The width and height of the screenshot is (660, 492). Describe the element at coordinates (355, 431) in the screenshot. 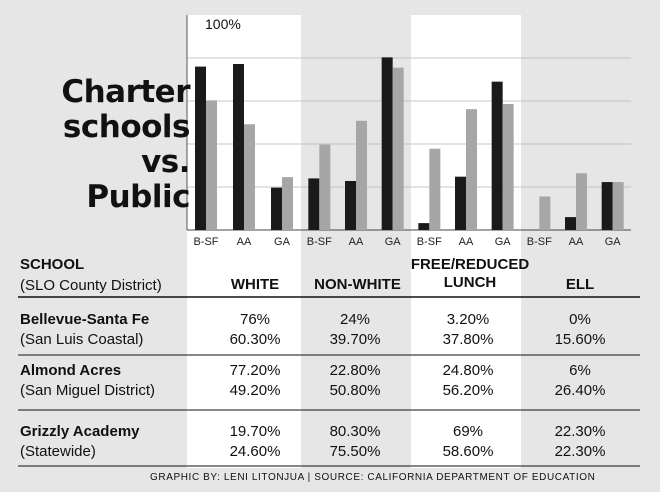

I see `table-cell: 80.30%` at that location.